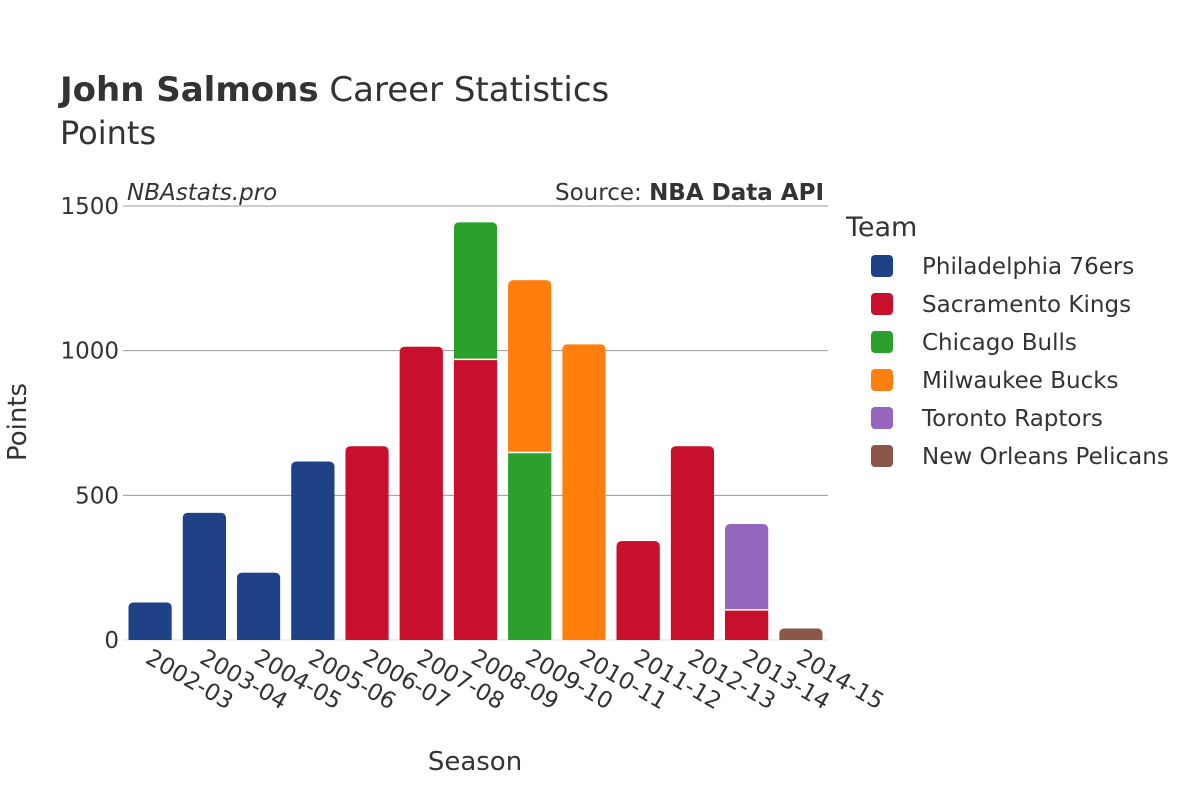 This screenshot has width=1200, height=800. What do you see at coordinates (111, 641) in the screenshot?
I see `y-tick-label: 0` at bounding box center [111, 641].